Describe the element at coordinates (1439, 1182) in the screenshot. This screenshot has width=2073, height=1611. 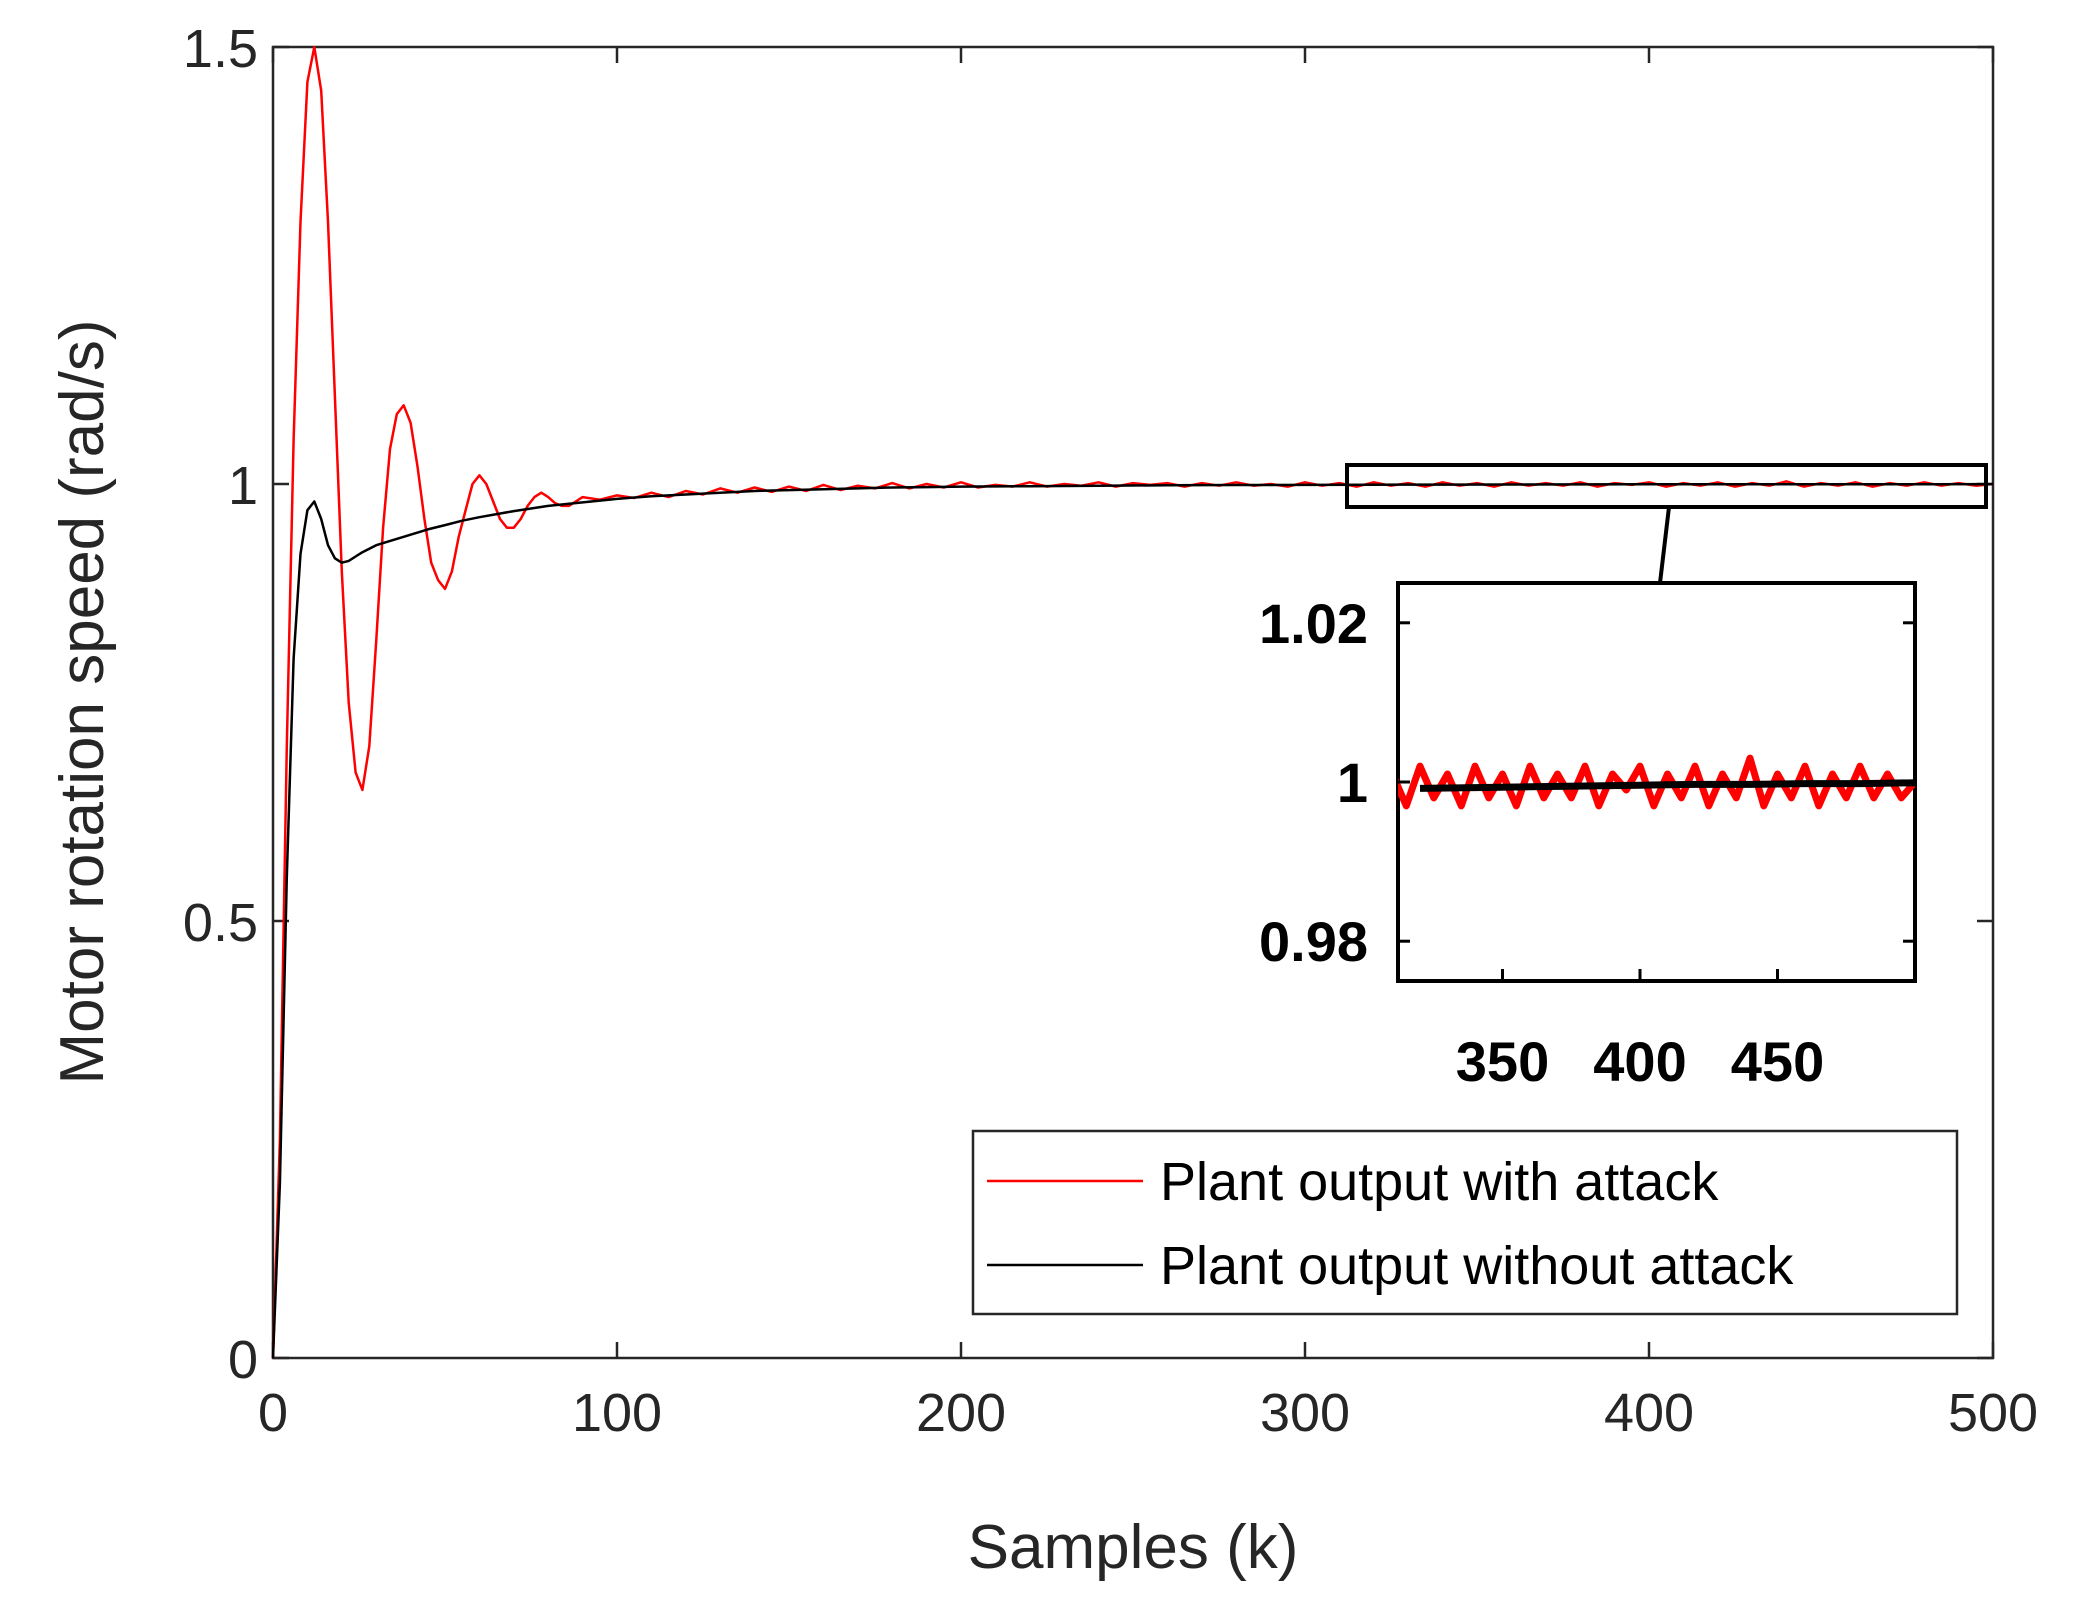
I see `legend-label-with-attack: Plant output with attack` at that location.